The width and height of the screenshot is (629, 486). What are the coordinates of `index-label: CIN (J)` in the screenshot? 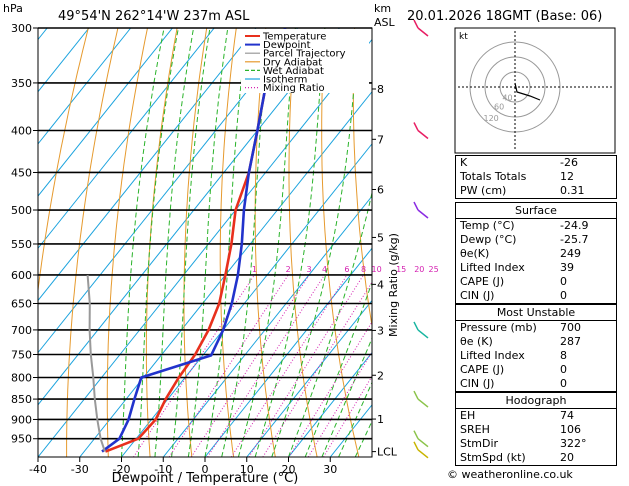 It's located at (477, 383).